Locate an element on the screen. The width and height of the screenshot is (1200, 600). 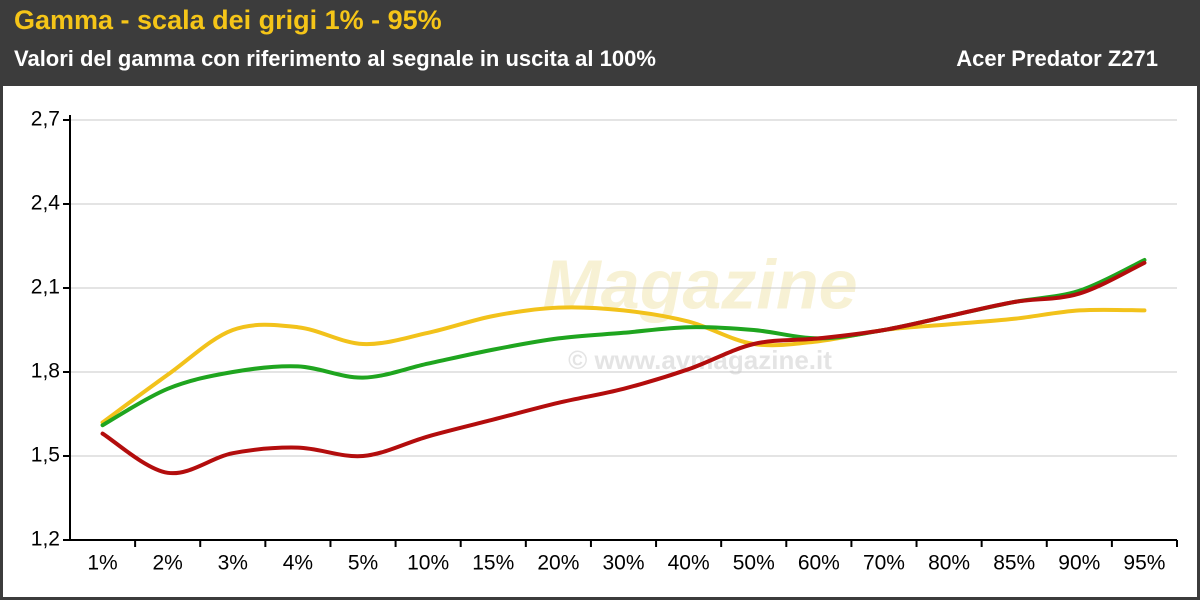
x-tick-label: 20% is located at coordinates (558, 563).